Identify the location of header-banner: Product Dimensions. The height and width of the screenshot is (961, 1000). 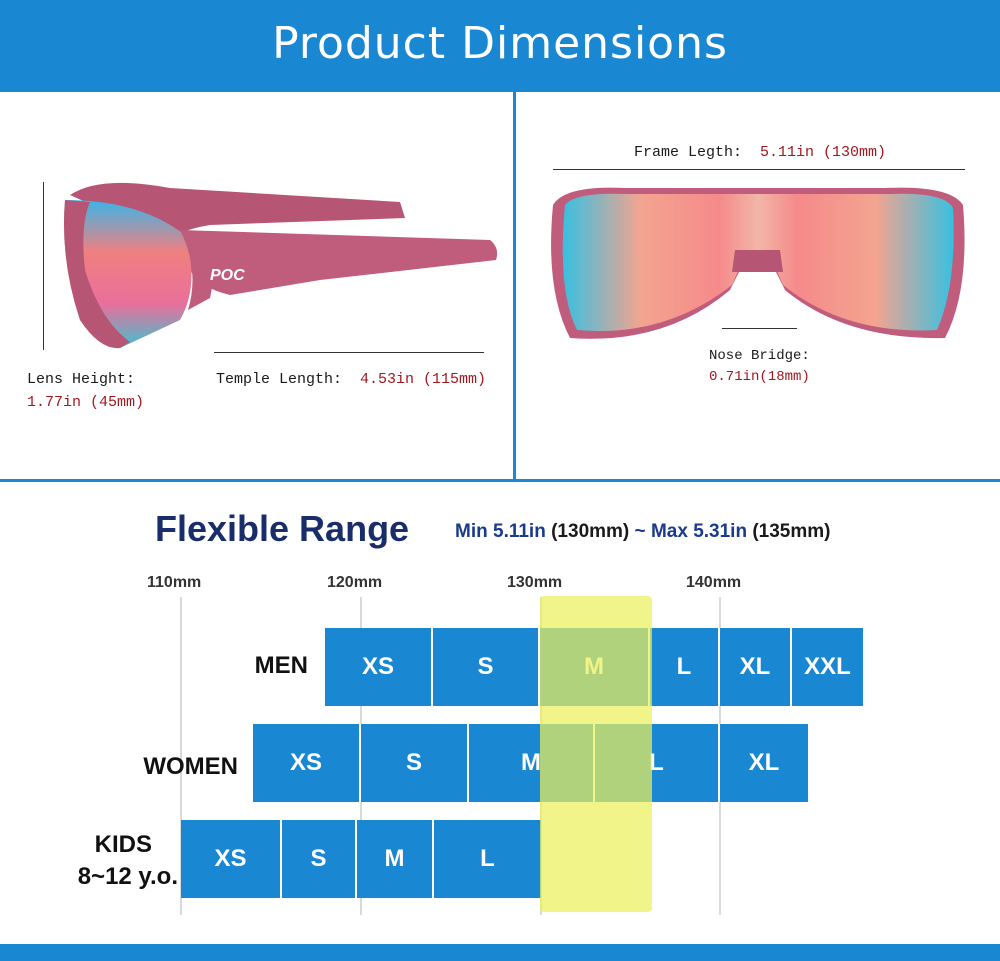
(500, 46).